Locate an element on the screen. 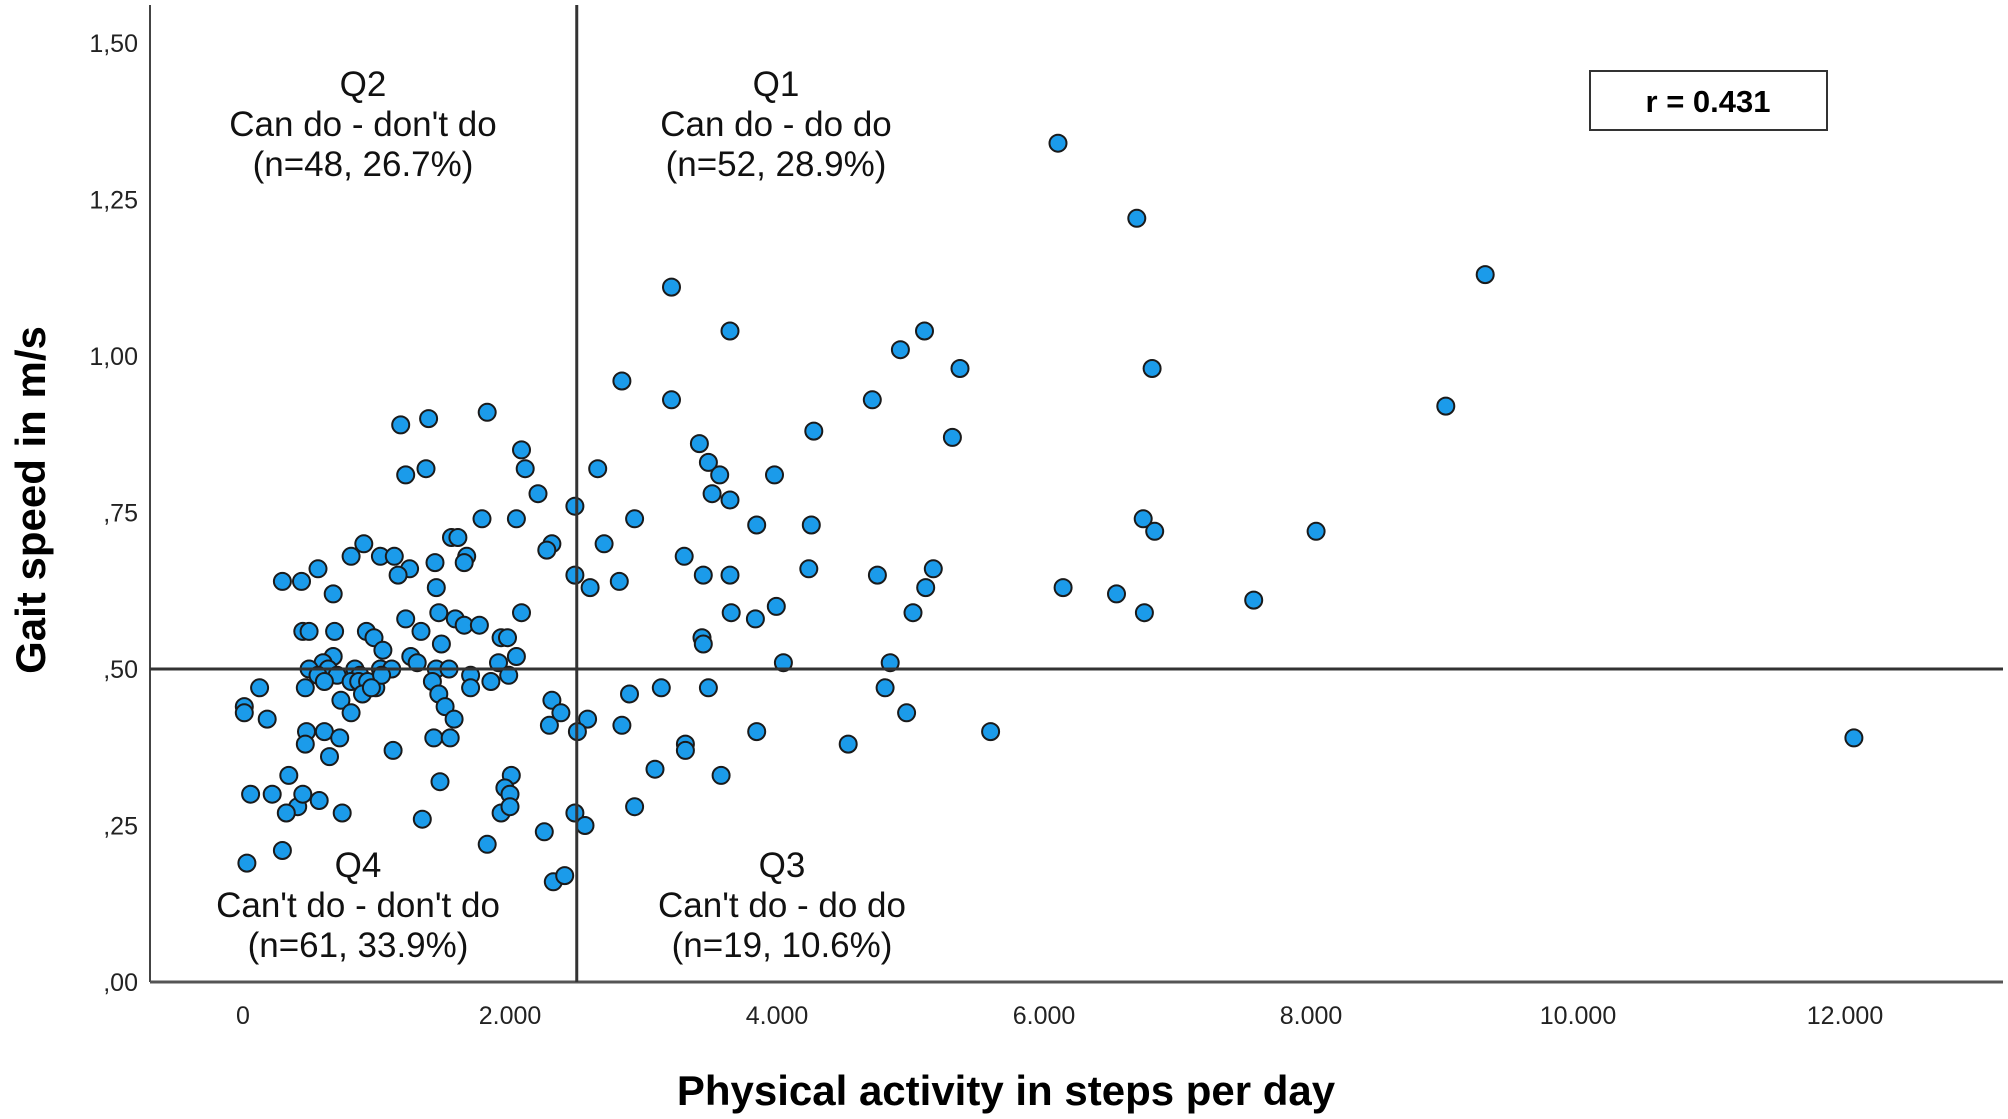 The height and width of the screenshot is (1119, 2008). quadrant-desc: Can't do - don't do is located at coordinates (358, 905).